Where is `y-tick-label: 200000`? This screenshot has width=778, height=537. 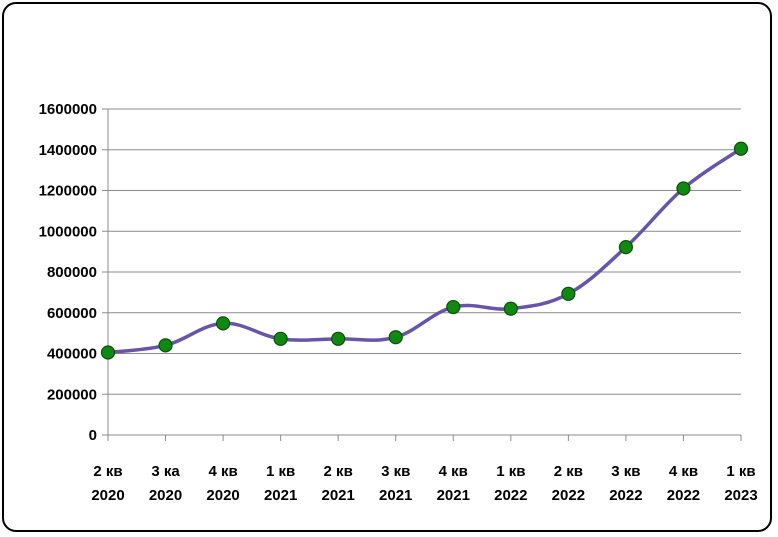 y-tick-label: 200000 is located at coordinates (72, 394).